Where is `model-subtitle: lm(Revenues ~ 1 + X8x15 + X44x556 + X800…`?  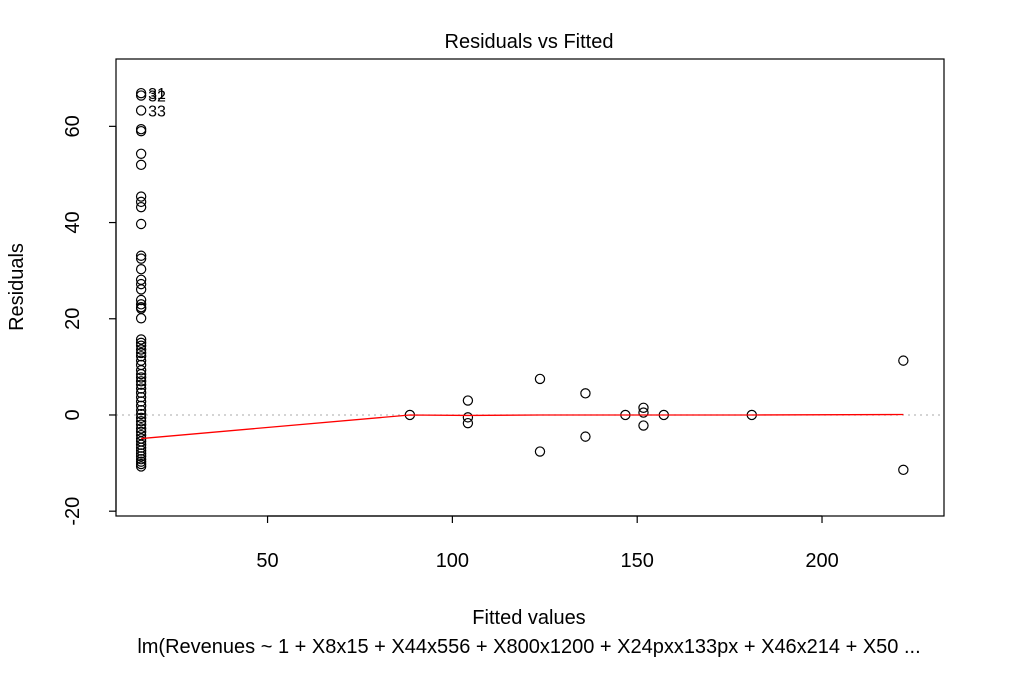
model-subtitle: lm(Revenues ~ 1 + X8x15 + X44x556 + X800… is located at coordinates (528, 647).